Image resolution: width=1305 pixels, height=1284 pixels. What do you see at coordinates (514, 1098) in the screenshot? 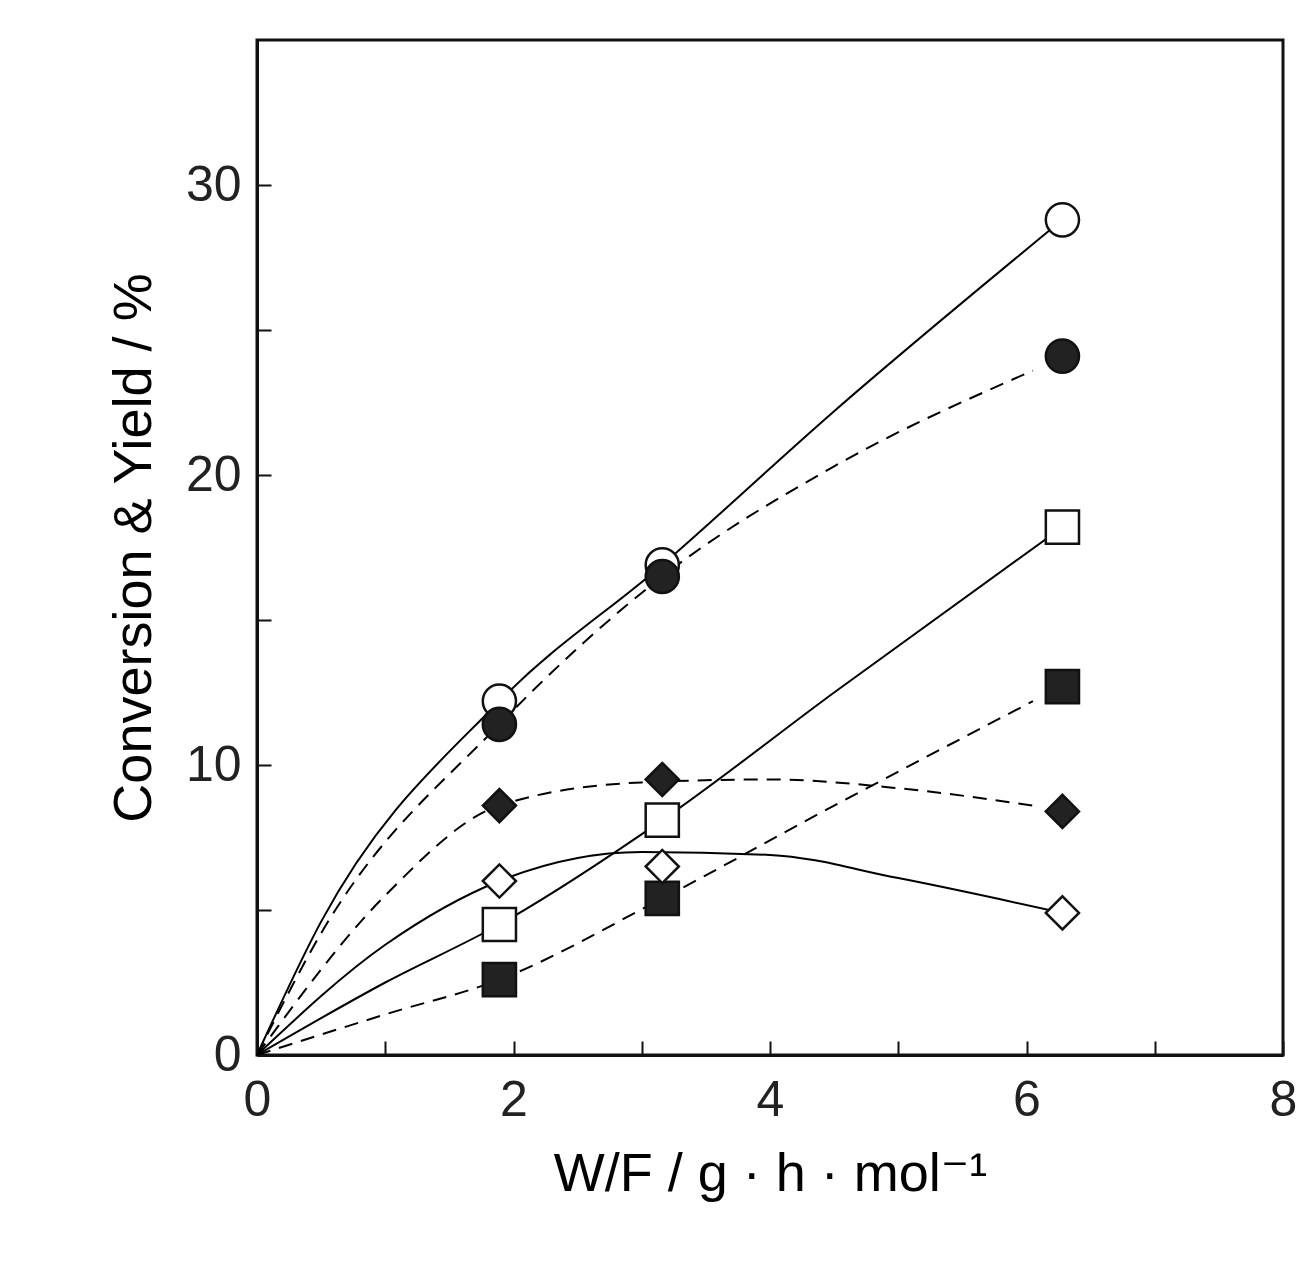
I see `x-tick-label: 2` at bounding box center [514, 1098].